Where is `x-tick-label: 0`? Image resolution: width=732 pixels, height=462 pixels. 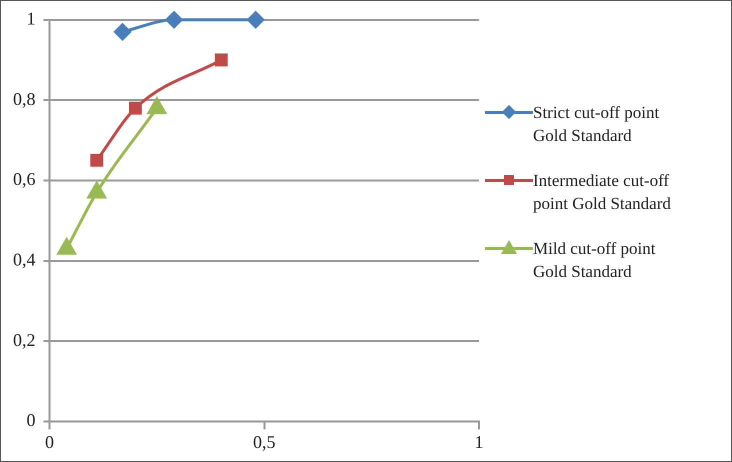
x-tick-label: 0 is located at coordinates (49, 442).